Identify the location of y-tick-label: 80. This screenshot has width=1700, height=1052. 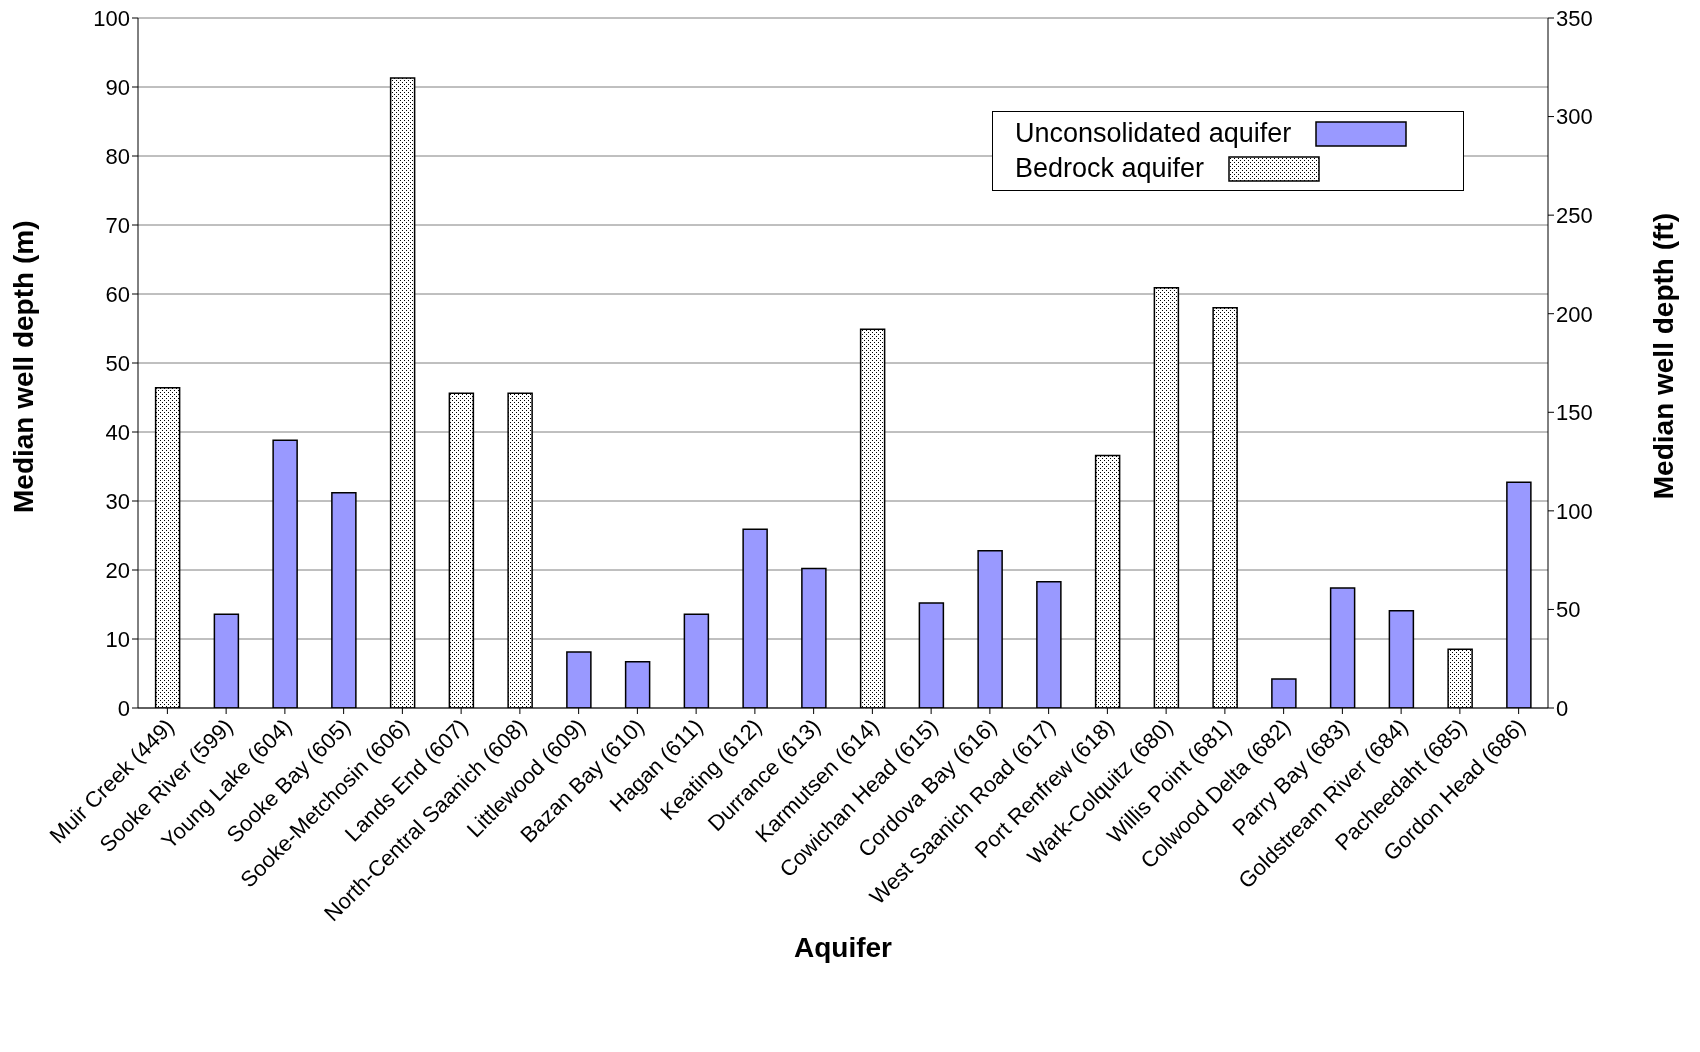
(117, 156).